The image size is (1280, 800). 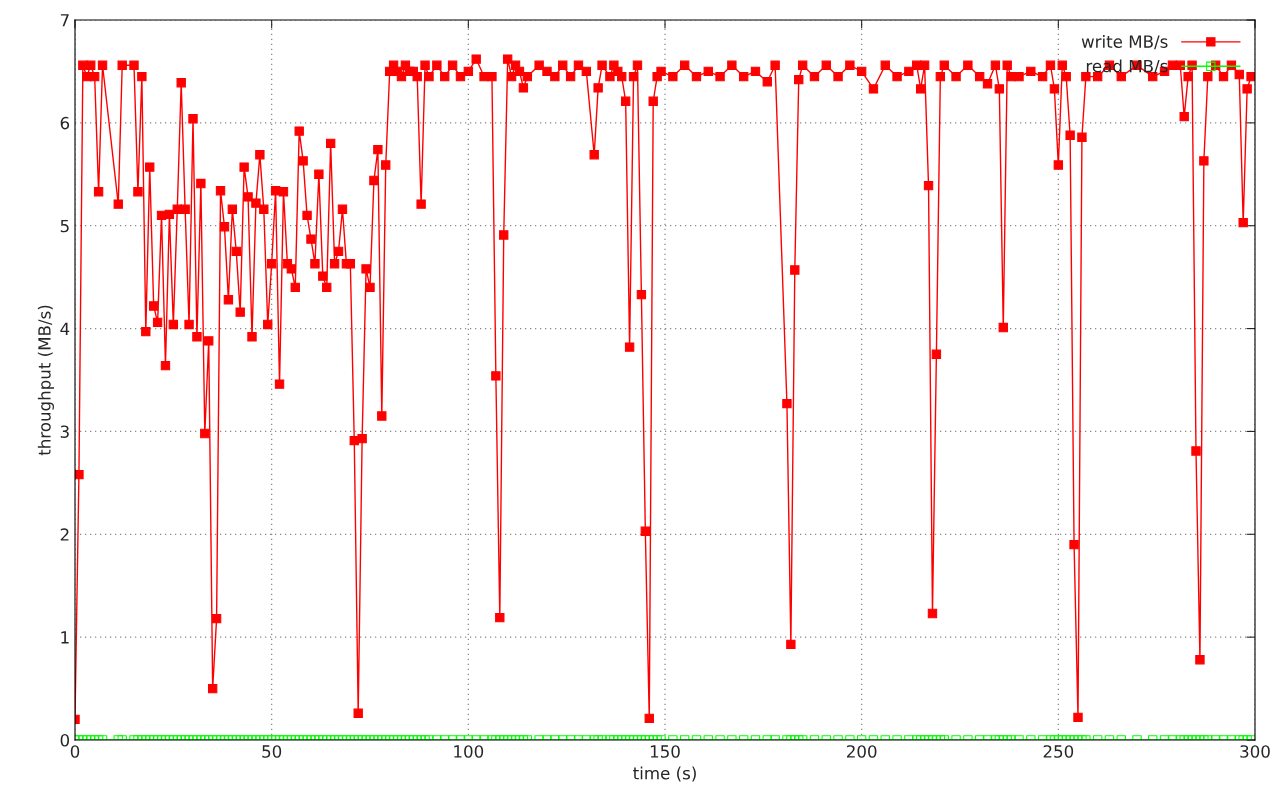 I want to click on x-tick-label: 150, so click(x=665, y=751).